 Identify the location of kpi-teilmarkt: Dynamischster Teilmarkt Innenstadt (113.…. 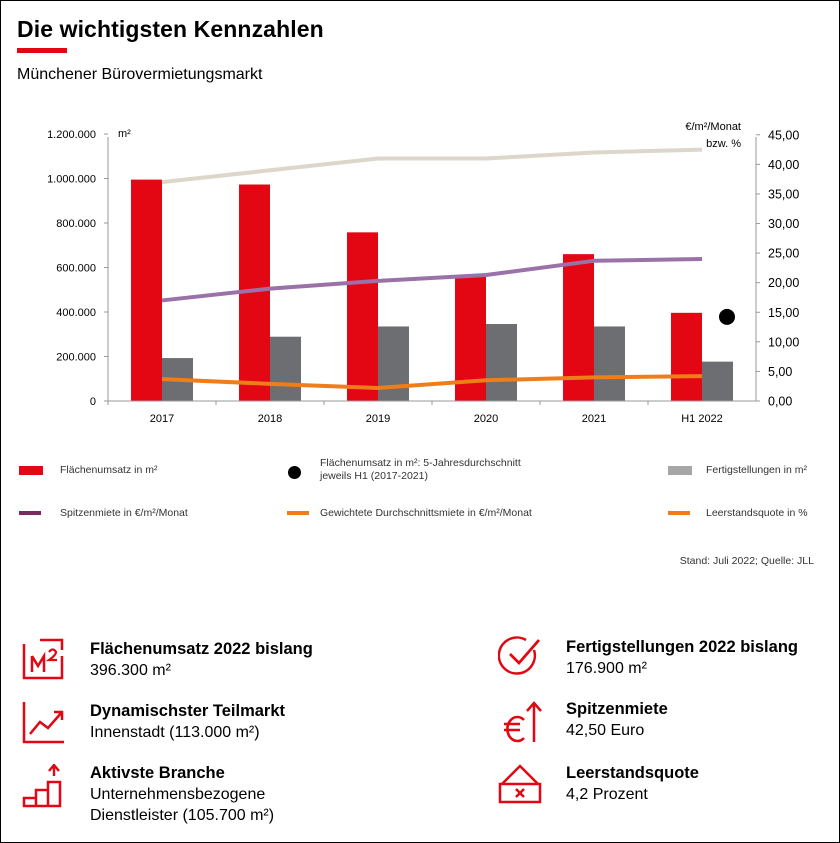
(222, 725).